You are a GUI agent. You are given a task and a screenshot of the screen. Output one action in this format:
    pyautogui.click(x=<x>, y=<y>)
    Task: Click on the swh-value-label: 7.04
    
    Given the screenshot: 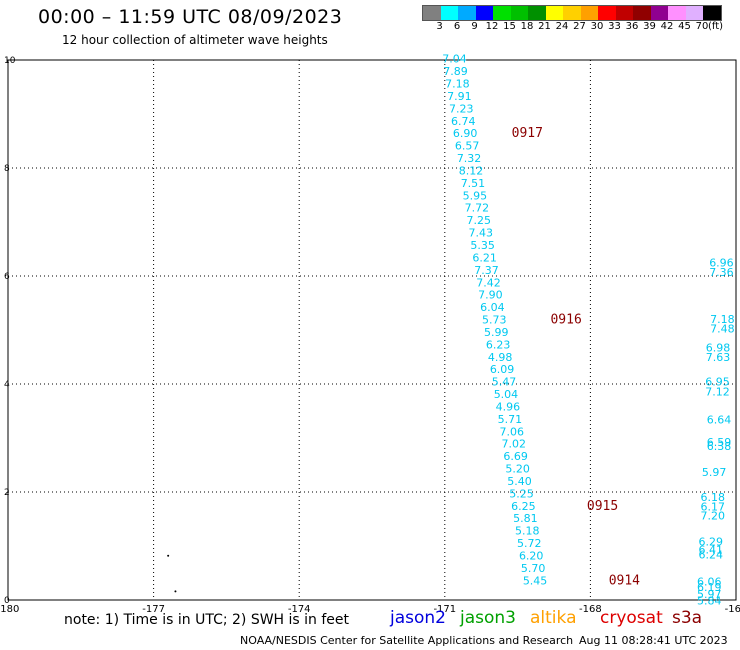 What is the action you would take?
    pyautogui.click(x=454, y=59)
    